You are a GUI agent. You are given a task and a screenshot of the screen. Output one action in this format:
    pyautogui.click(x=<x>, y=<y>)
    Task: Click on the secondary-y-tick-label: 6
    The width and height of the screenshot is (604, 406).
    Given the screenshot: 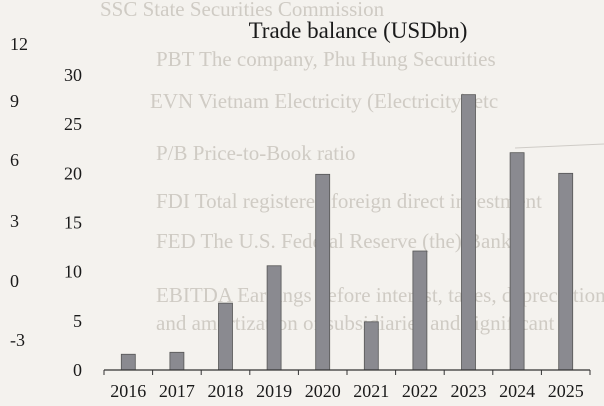 What is the action you would take?
    pyautogui.click(x=14, y=160)
    